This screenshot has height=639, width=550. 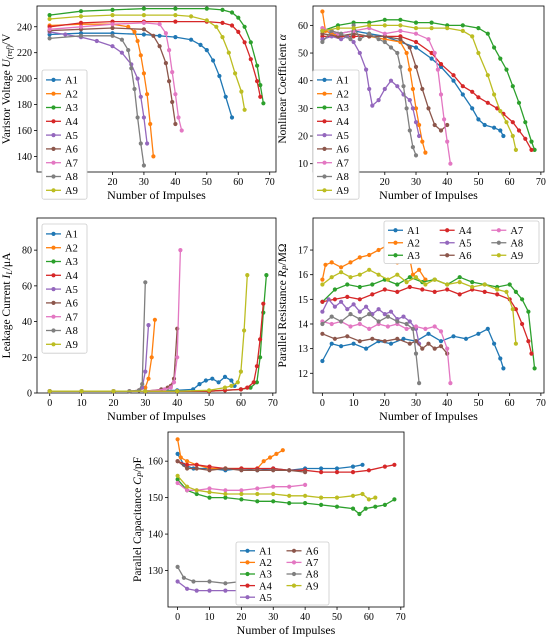 What do you see at coordinates (138, 519) in the screenshot?
I see `y-axis-label: Parallel Capacitance CP/pF` at bounding box center [138, 519].